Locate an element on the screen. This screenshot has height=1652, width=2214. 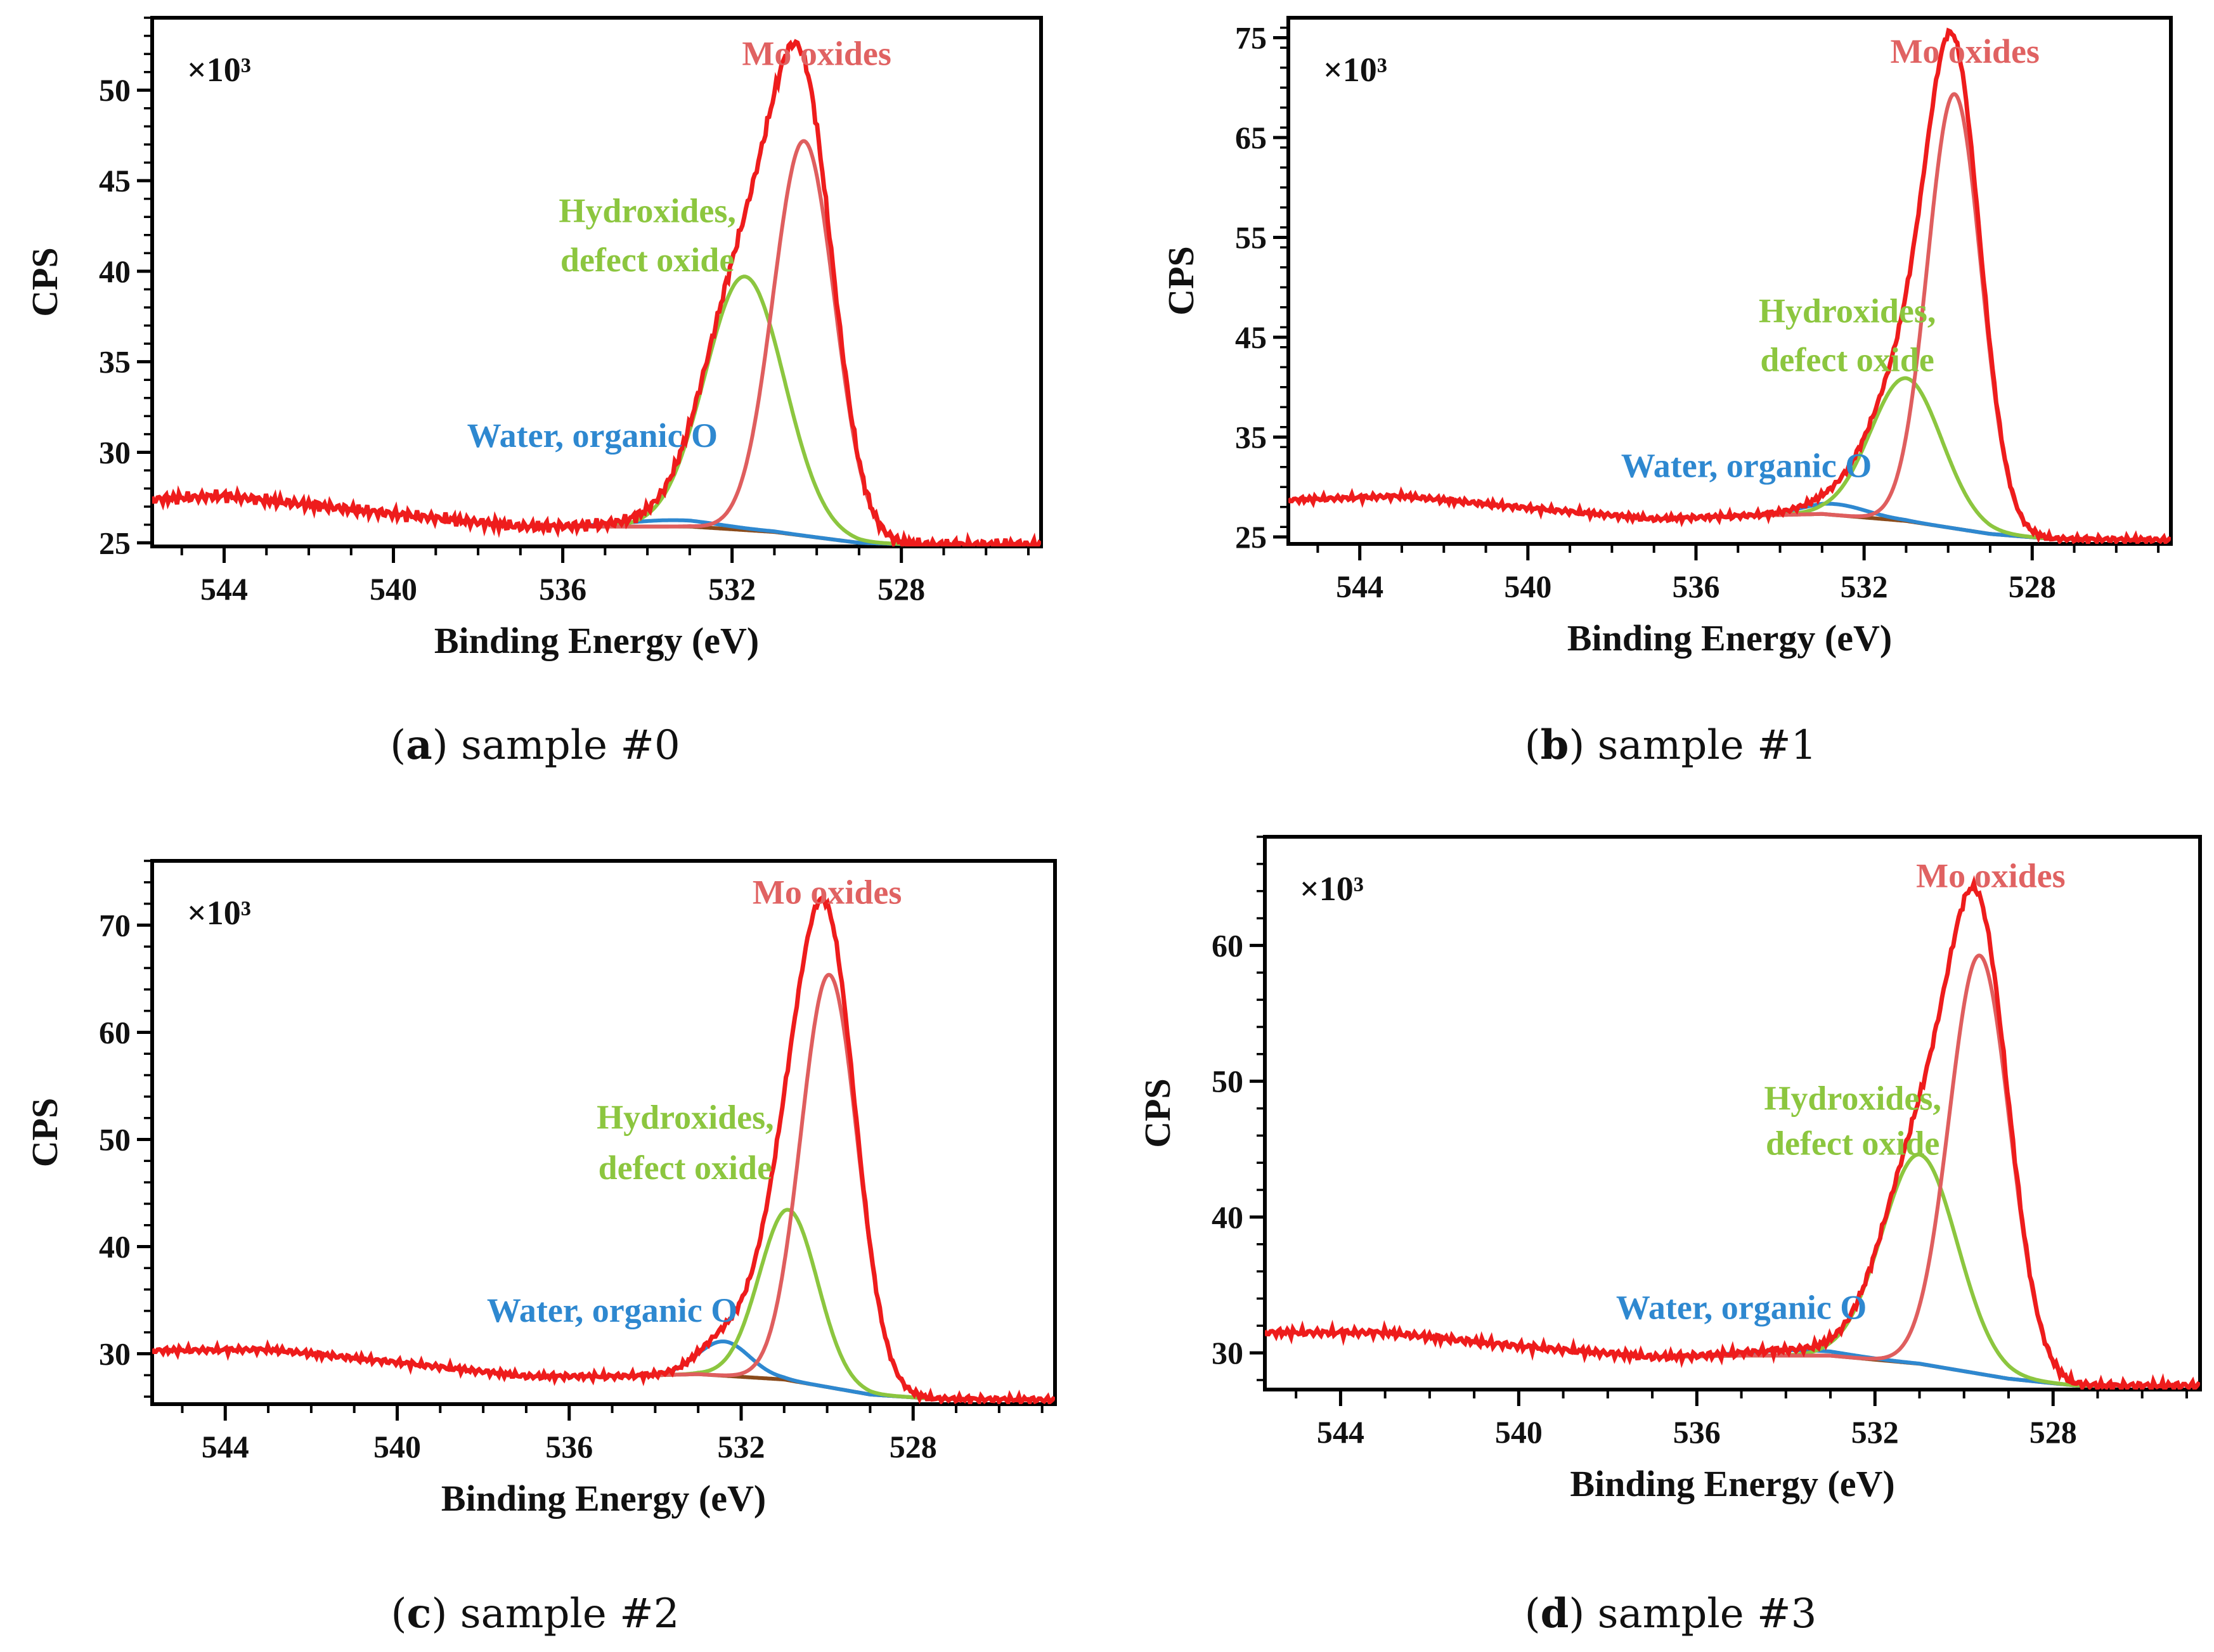
caption-b: (b) sample #1 is located at coordinates (1670, 745).